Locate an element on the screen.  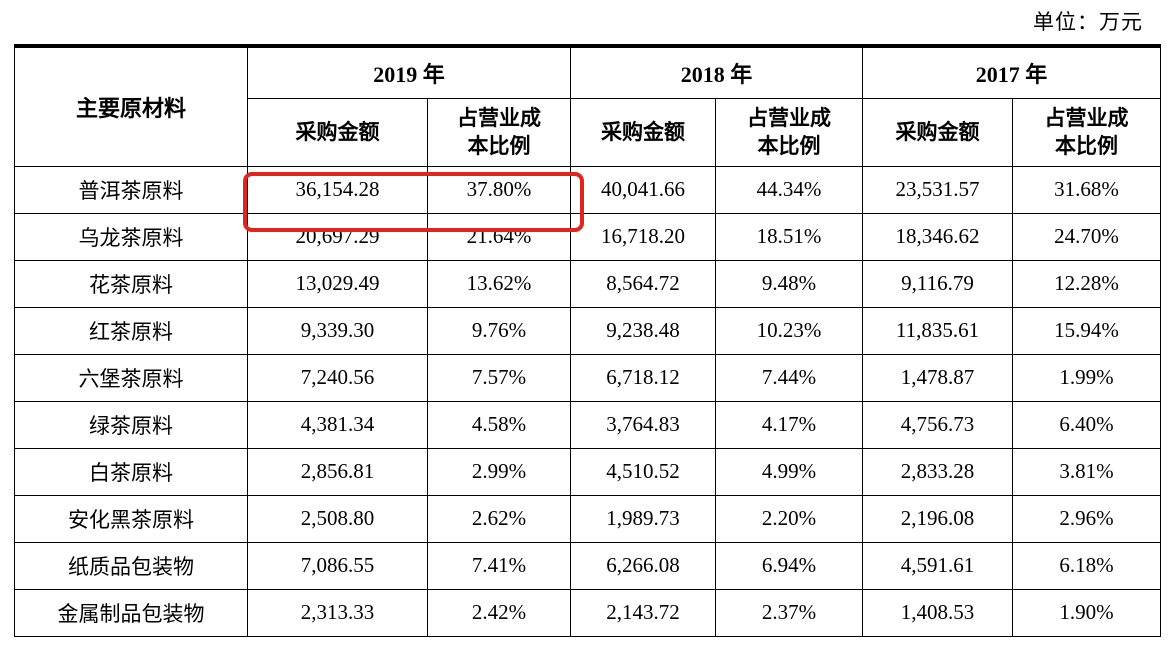
cell-2019-ratio: 2.99% is located at coordinates (499, 471).